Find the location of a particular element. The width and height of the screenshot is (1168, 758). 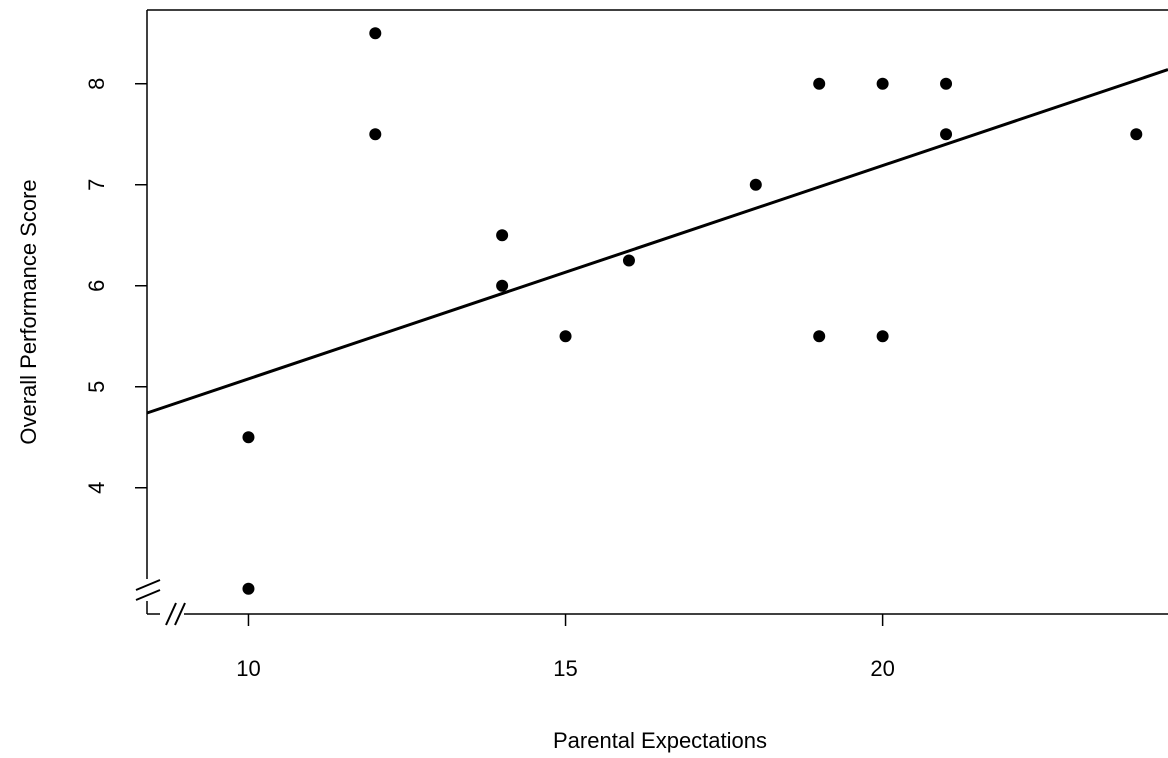

x-tick-label: 10 is located at coordinates (248, 668).